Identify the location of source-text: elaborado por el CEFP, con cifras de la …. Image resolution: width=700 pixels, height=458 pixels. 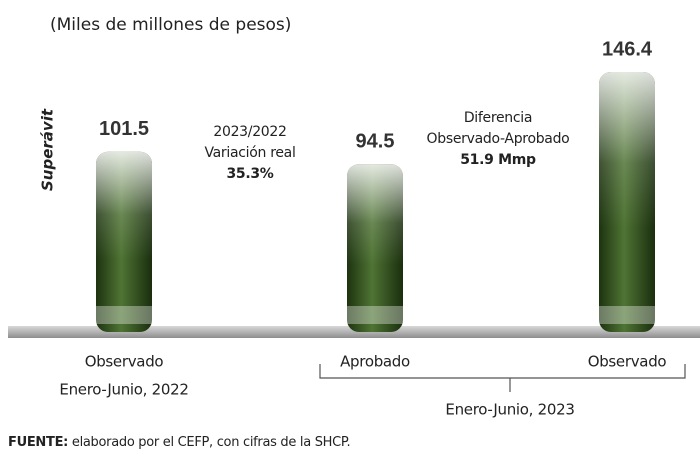
(209, 442).